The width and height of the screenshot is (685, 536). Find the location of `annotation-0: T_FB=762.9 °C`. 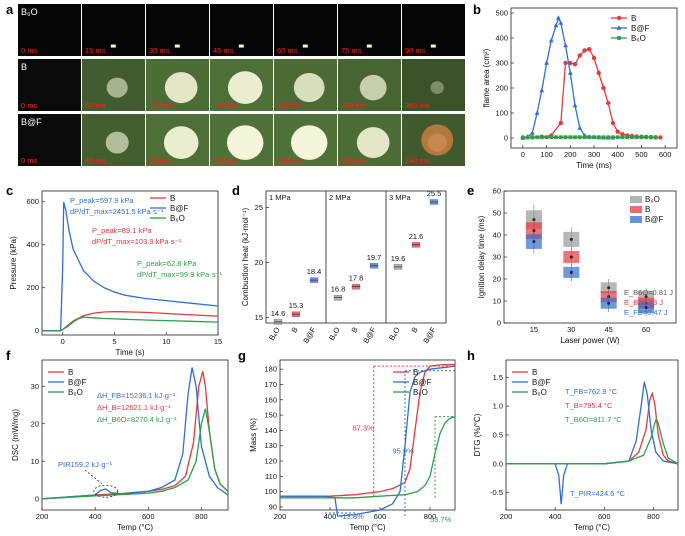

annotation-0: T_FB=762.9 °C is located at coordinates (591, 391).